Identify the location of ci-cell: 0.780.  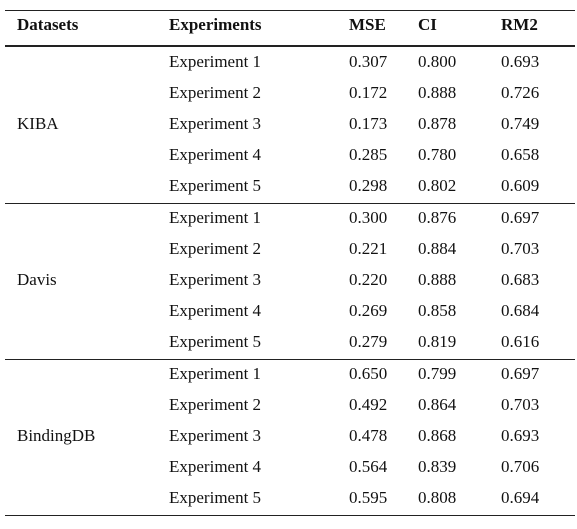
(437, 154).